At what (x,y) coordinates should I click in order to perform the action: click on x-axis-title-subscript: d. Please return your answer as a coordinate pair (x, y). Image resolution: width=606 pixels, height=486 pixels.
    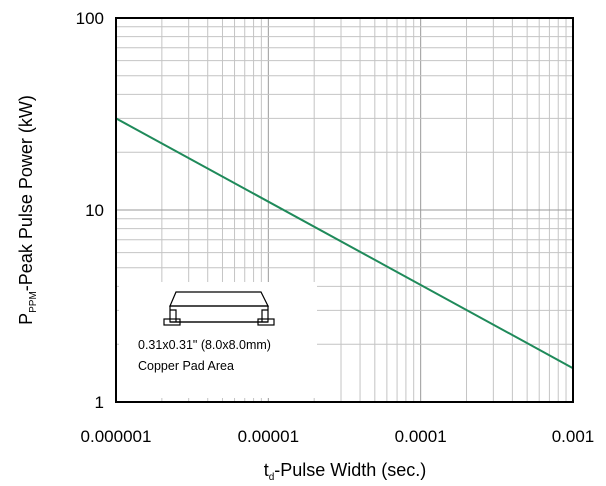
    Looking at the image, I should click on (272, 477).